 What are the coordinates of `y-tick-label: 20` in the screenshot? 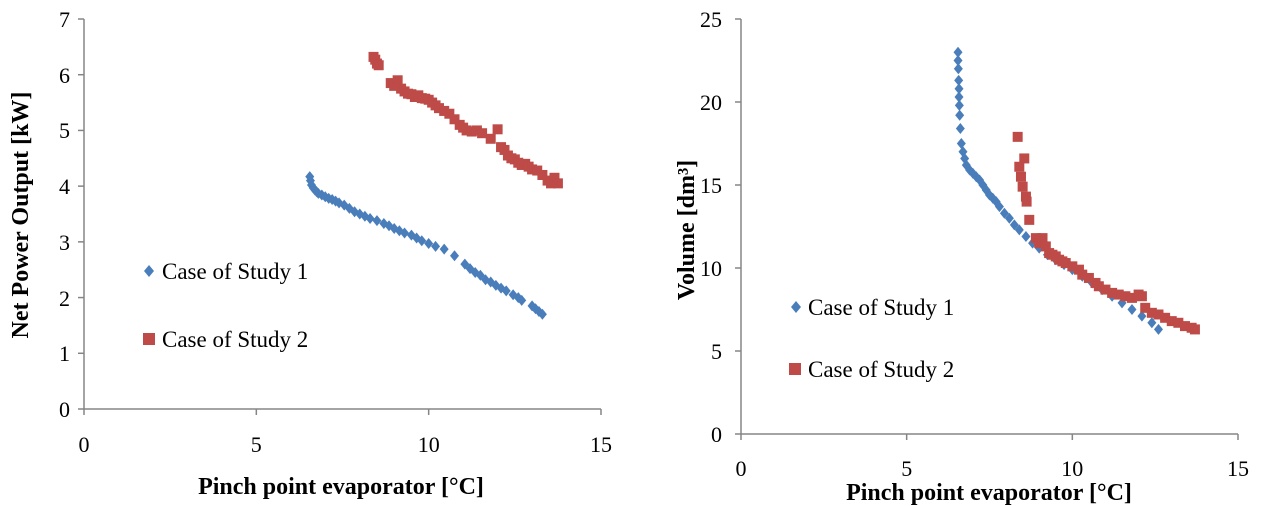 It's located at (711, 102).